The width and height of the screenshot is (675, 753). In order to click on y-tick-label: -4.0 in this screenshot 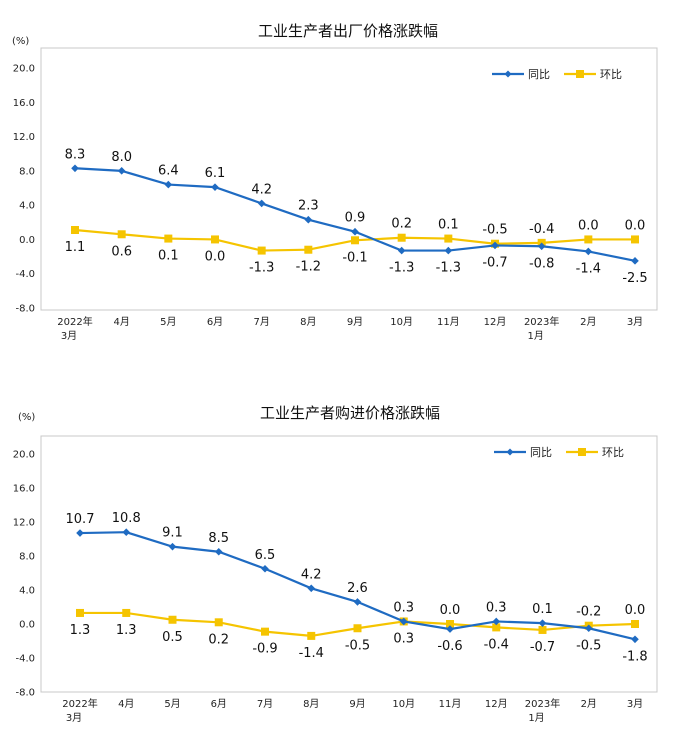, I will do `click(25, 659)`.